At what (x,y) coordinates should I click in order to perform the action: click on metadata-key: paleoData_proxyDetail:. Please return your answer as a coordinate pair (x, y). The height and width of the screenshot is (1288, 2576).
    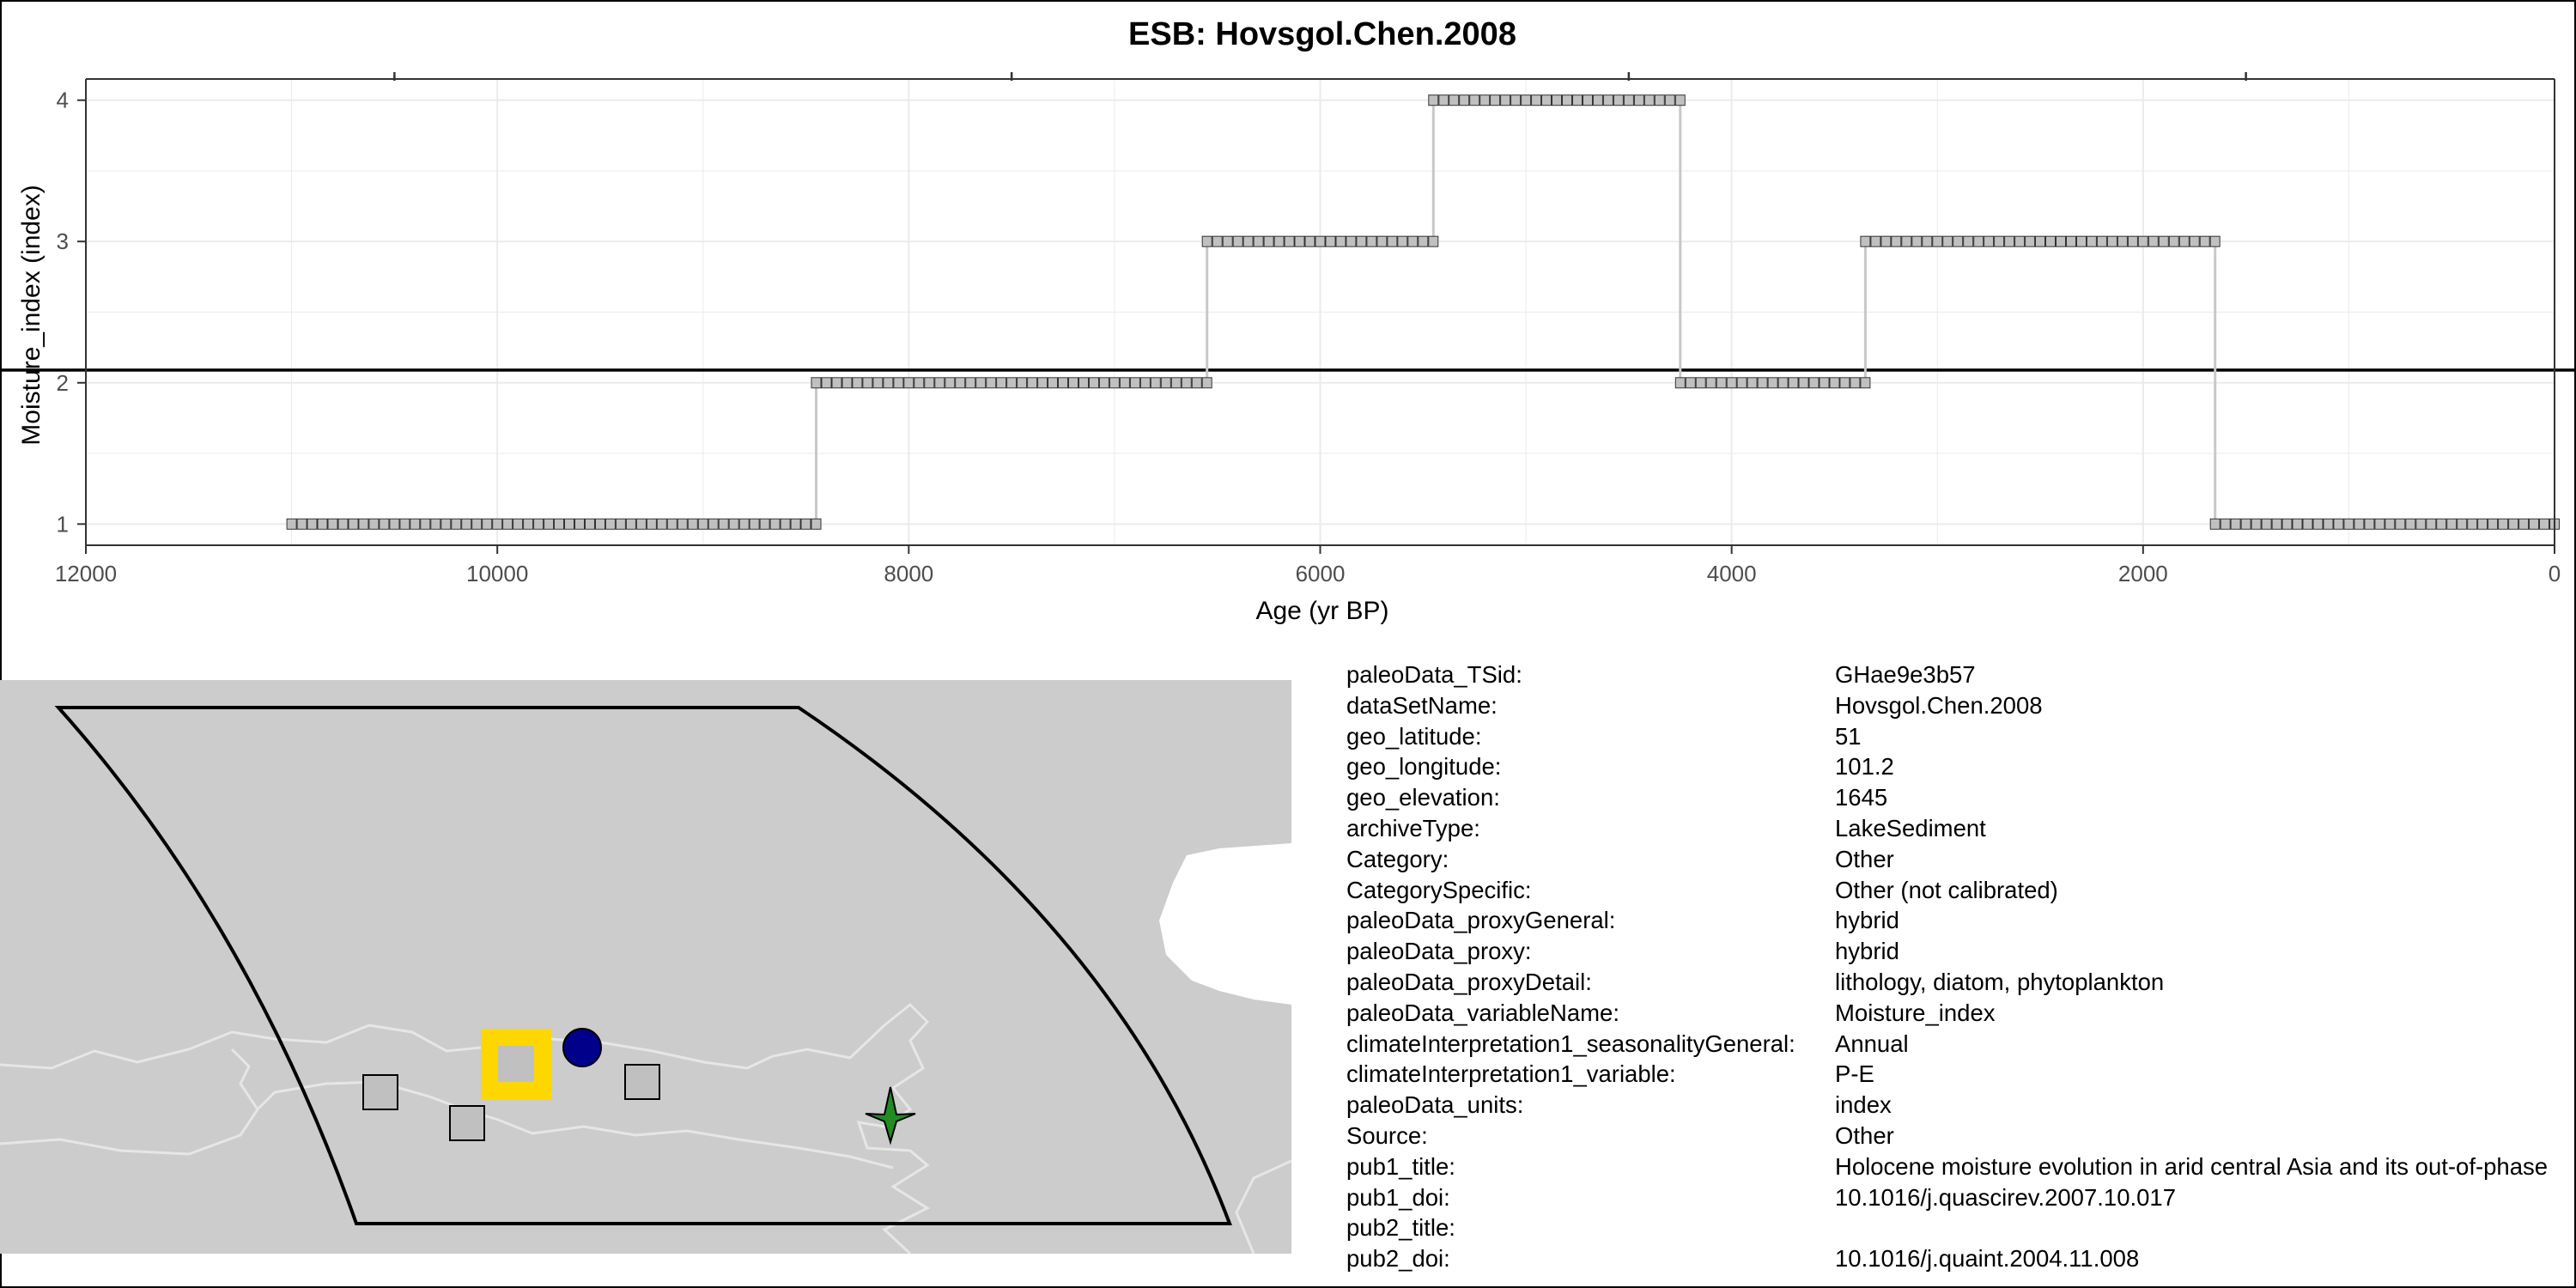
    Looking at the image, I should click on (1469, 981).